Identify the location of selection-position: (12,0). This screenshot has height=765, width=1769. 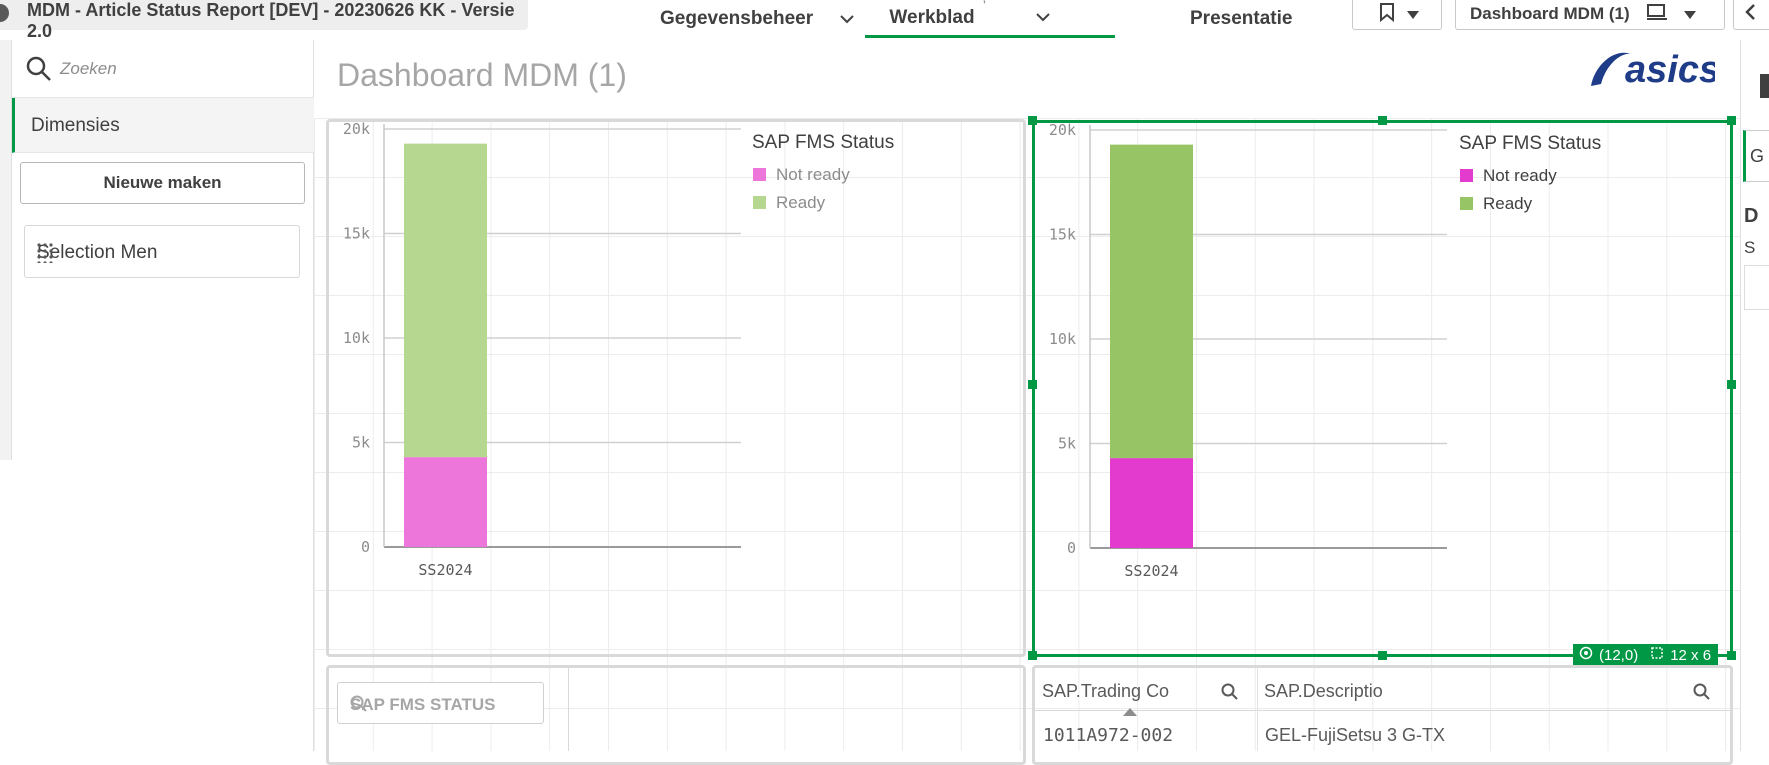
(1619, 655).